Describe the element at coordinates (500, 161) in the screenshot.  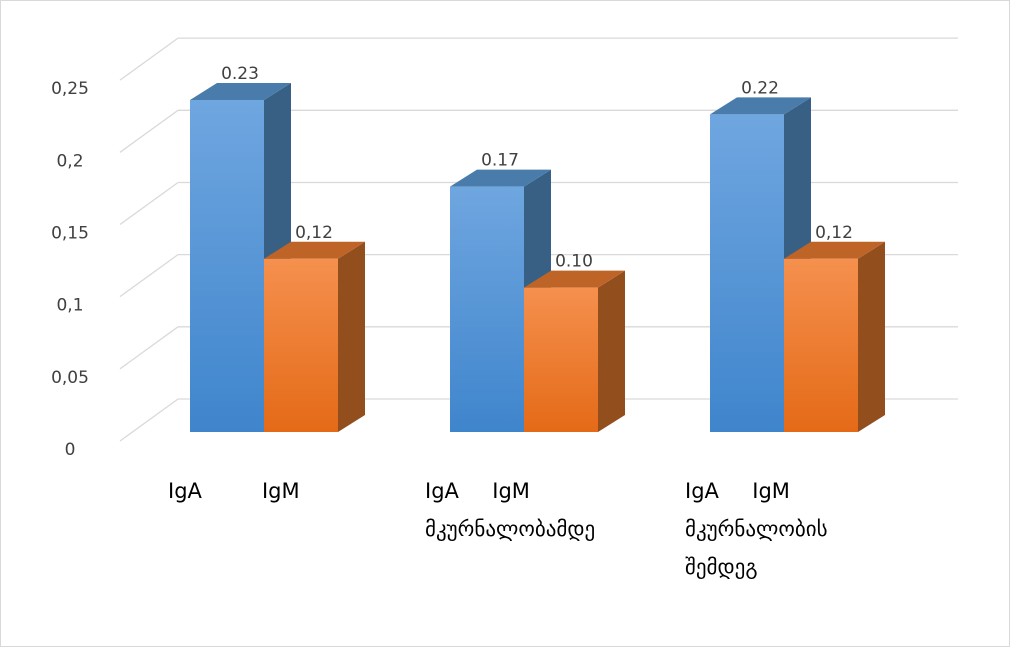
I see `data-label: 0.17` at that location.